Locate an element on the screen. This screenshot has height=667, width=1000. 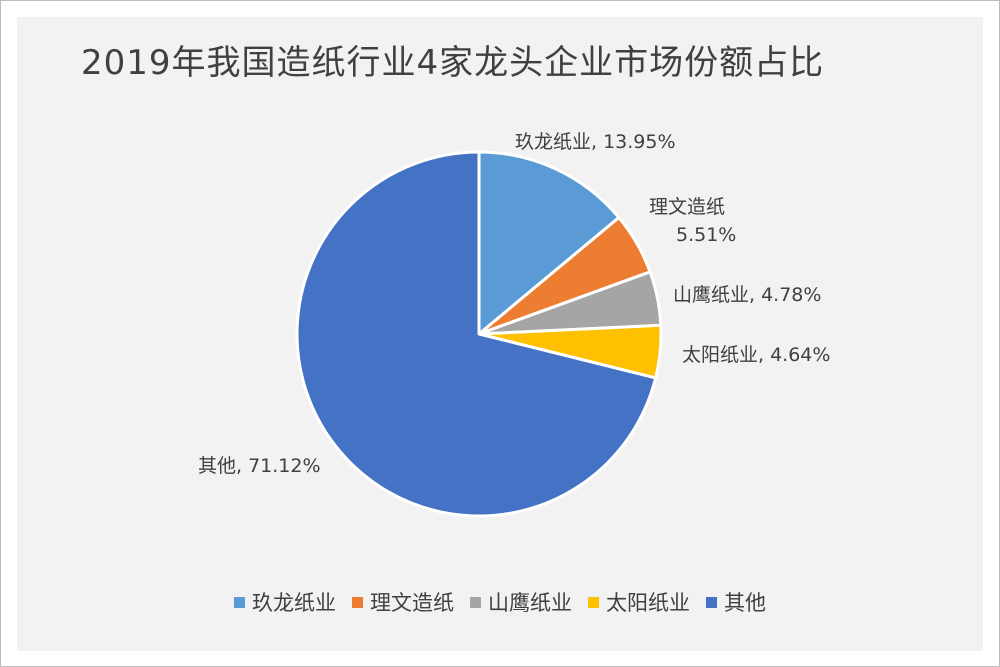
legend-item-jiulong: 玖龙纸业 is located at coordinates (285, 602).